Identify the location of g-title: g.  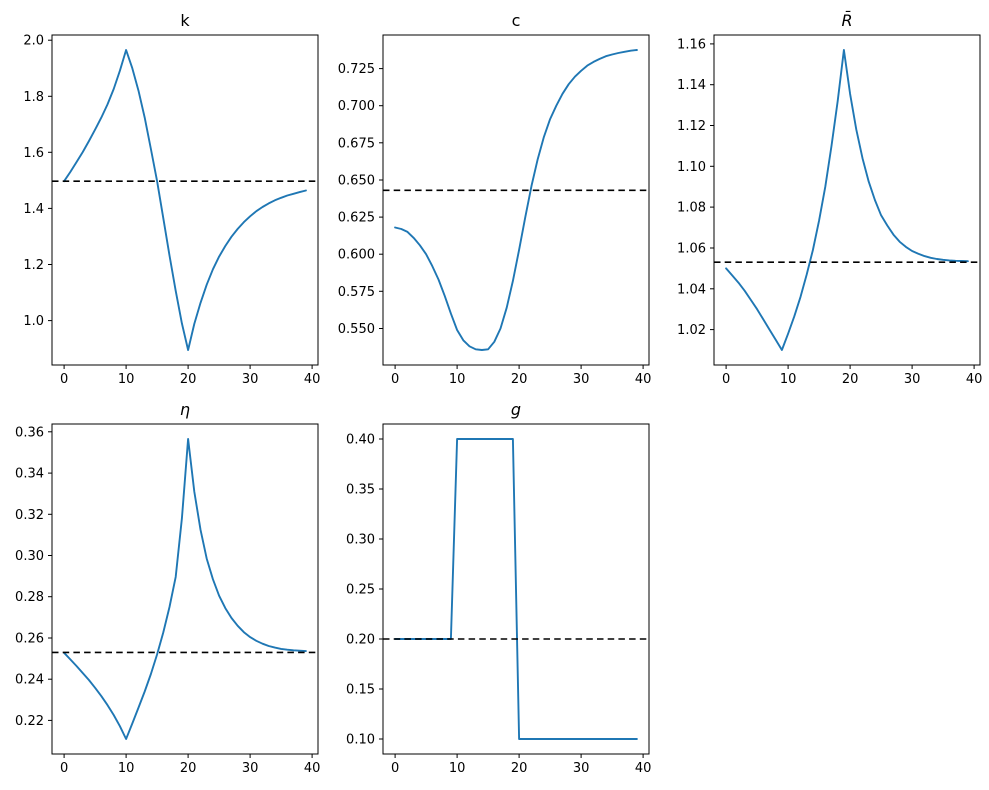
(516, 409).